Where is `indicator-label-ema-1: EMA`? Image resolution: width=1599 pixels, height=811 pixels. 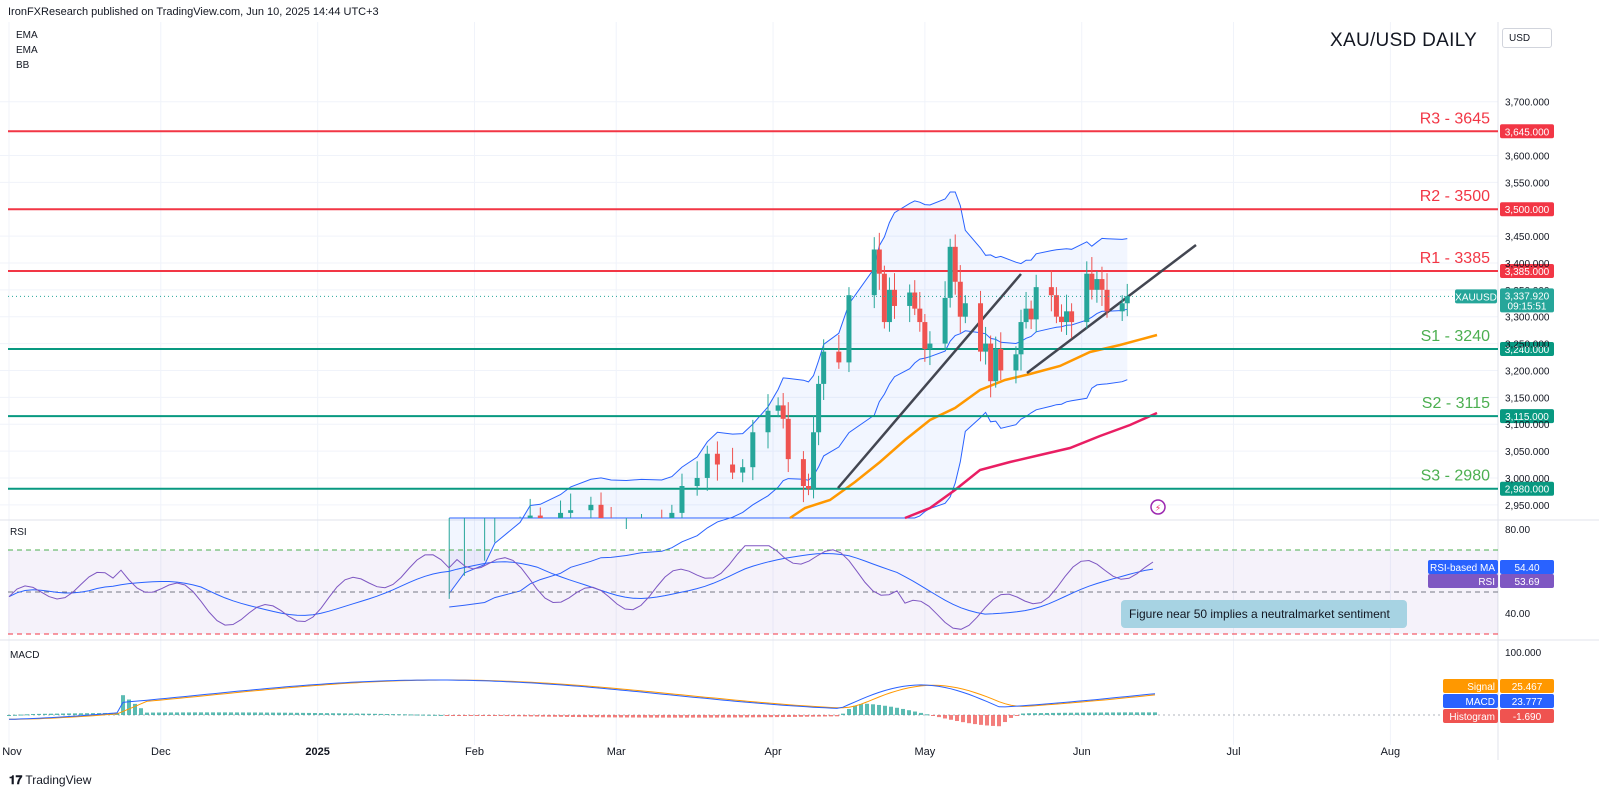 indicator-label-ema-1: EMA is located at coordinates (27, 35).